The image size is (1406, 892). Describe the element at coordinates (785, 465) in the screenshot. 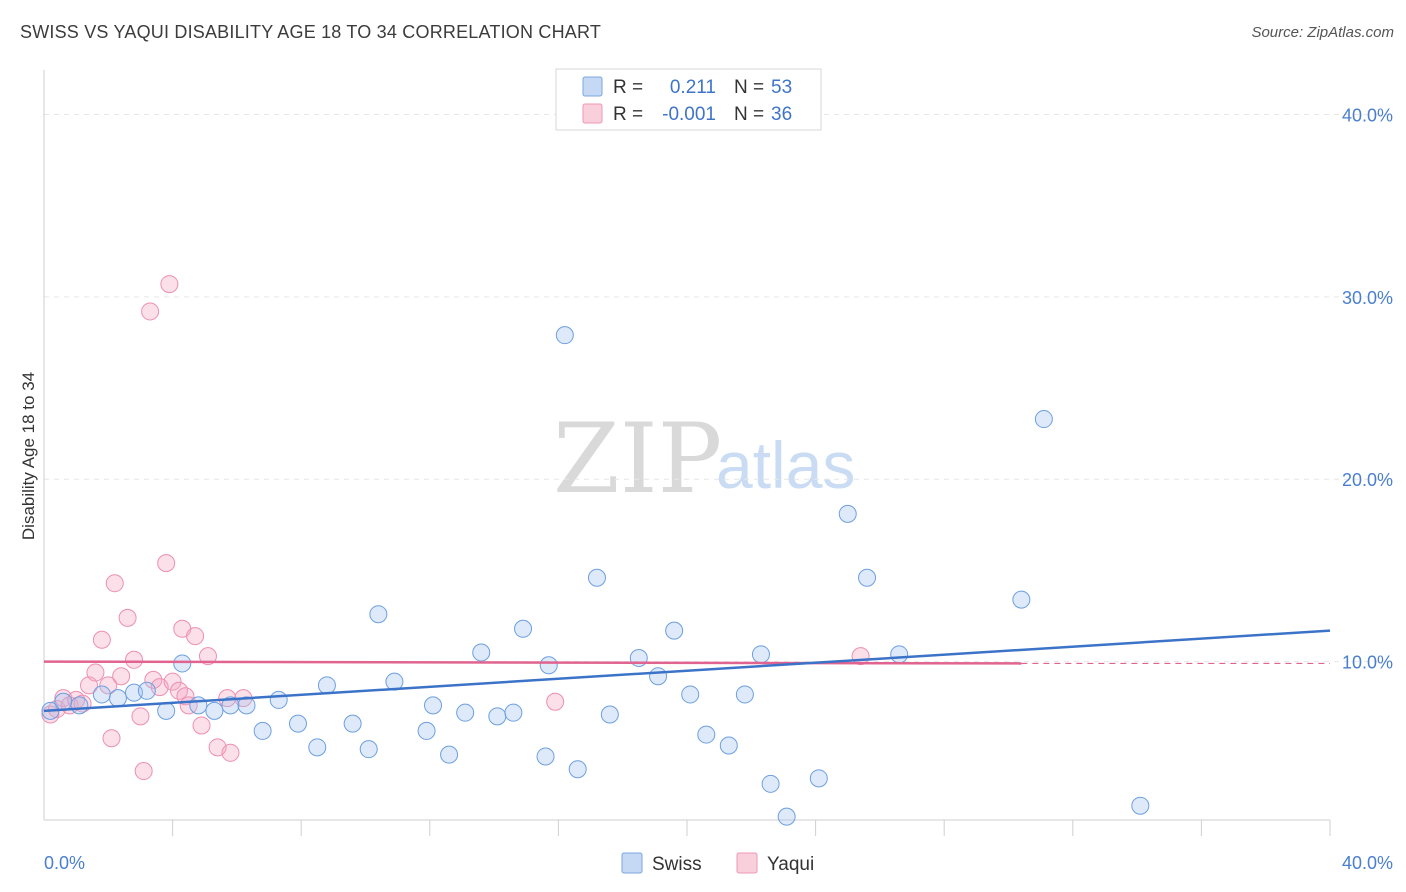

I see `watermark-atlas: atlas` at that location.